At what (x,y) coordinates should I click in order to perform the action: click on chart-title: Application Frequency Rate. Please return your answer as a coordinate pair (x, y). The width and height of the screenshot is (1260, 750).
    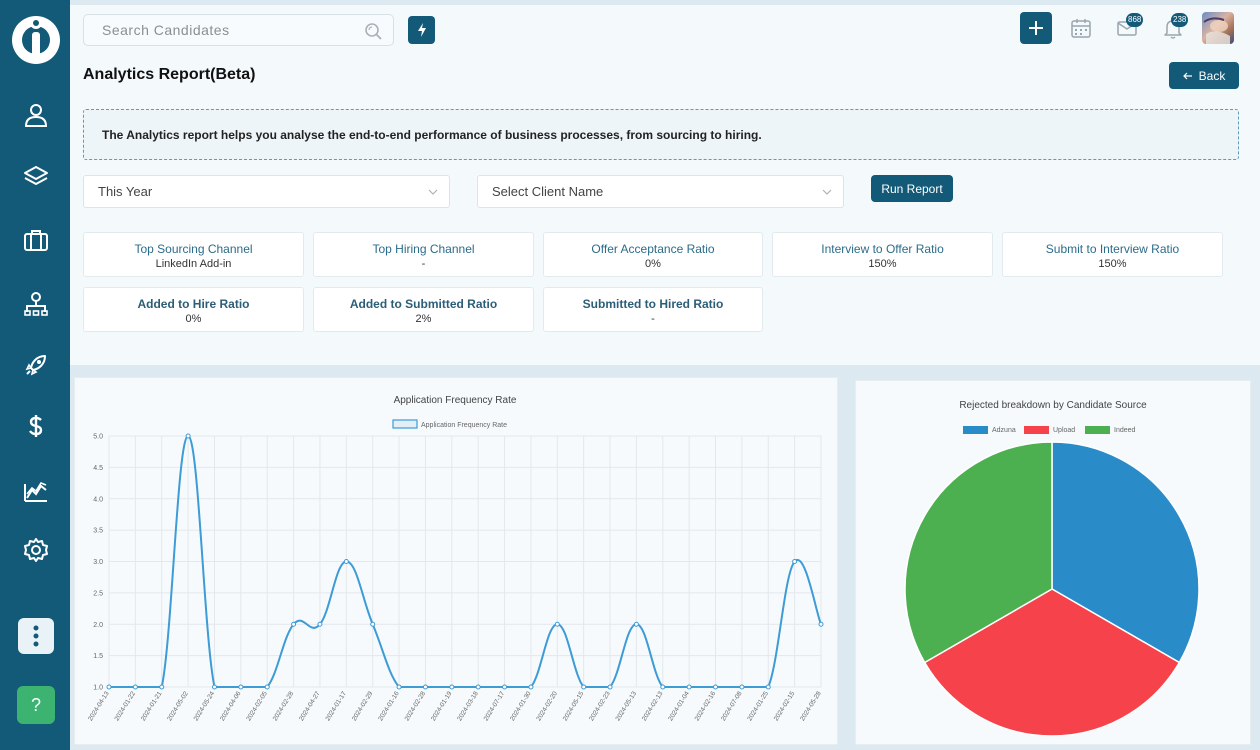
    Looking at the image, I should click on (455, 400).